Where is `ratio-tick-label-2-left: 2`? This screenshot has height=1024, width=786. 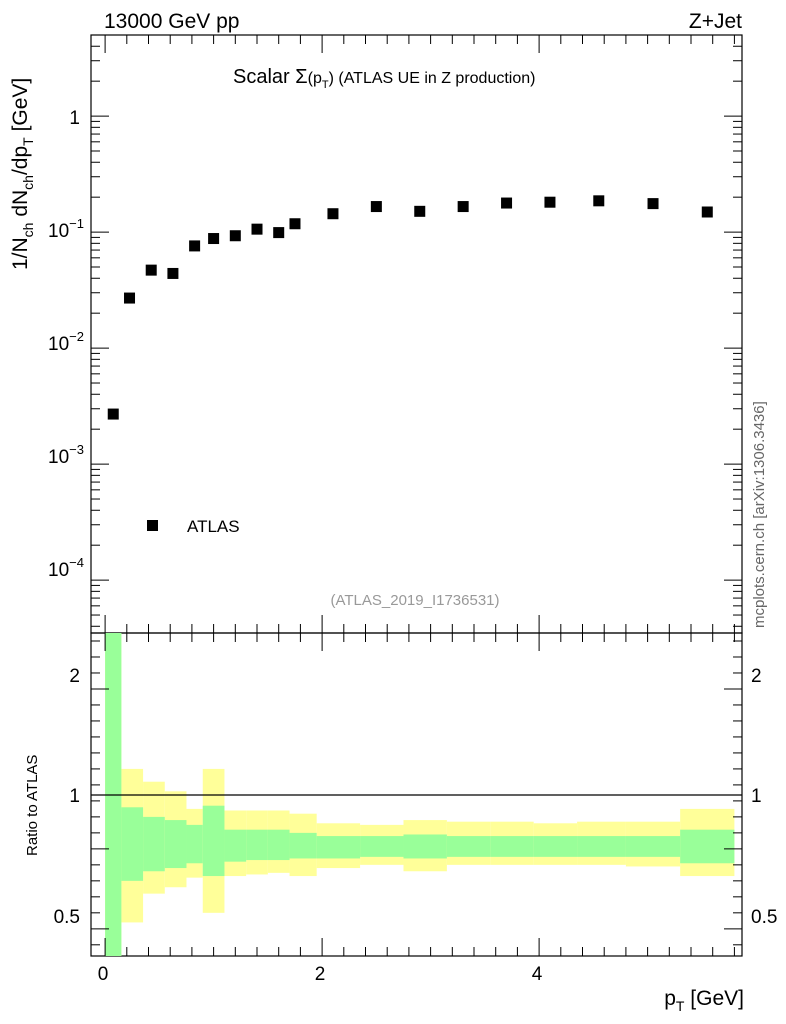 ratio-tick-label-2-left: 2 is located at coordinates (74, 676).